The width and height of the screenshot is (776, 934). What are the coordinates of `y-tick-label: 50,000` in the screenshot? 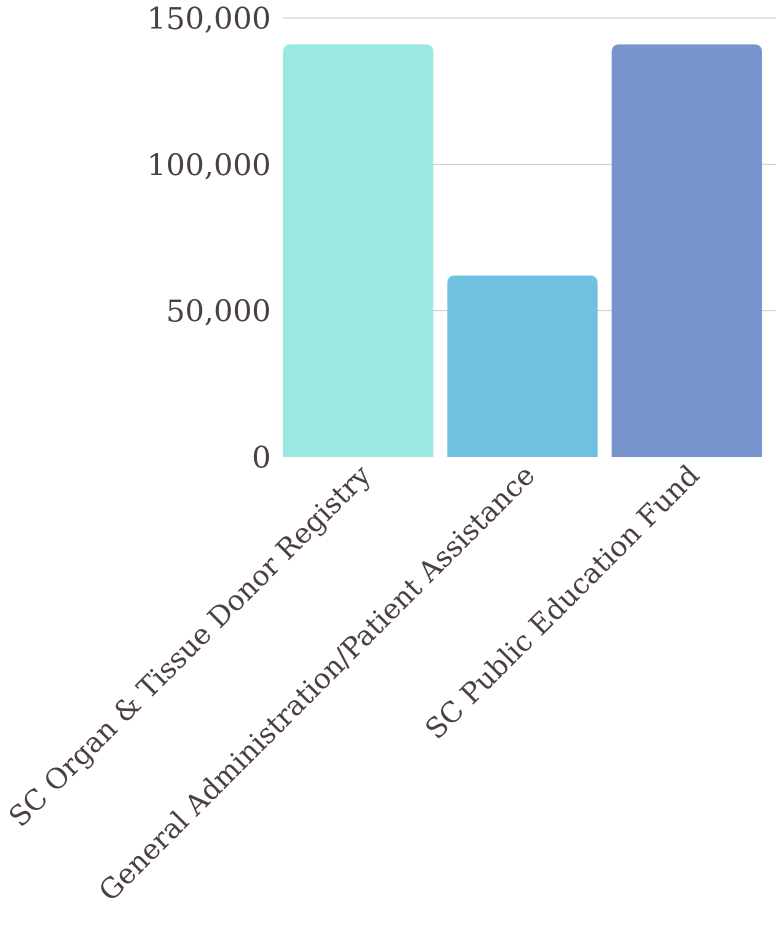 It's located at (218, 312).